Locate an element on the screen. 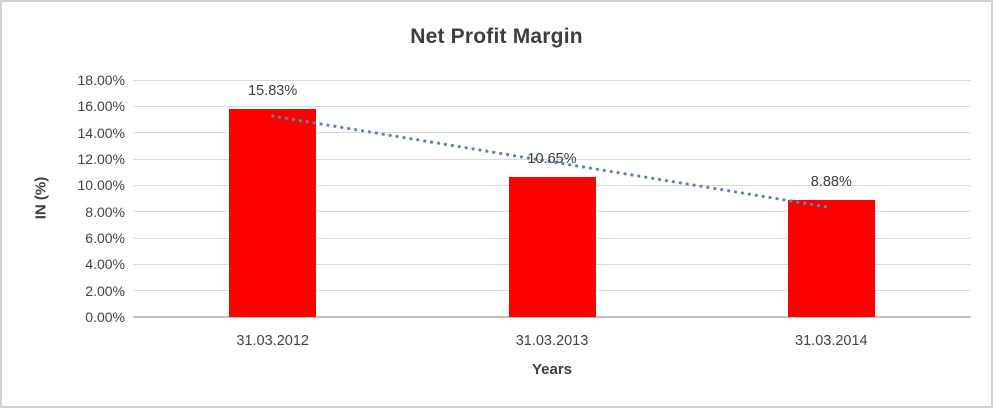 The width and height of the screenshot is (993, 408). bar-value-label: 8.88% is located at coordinates (831, 182).